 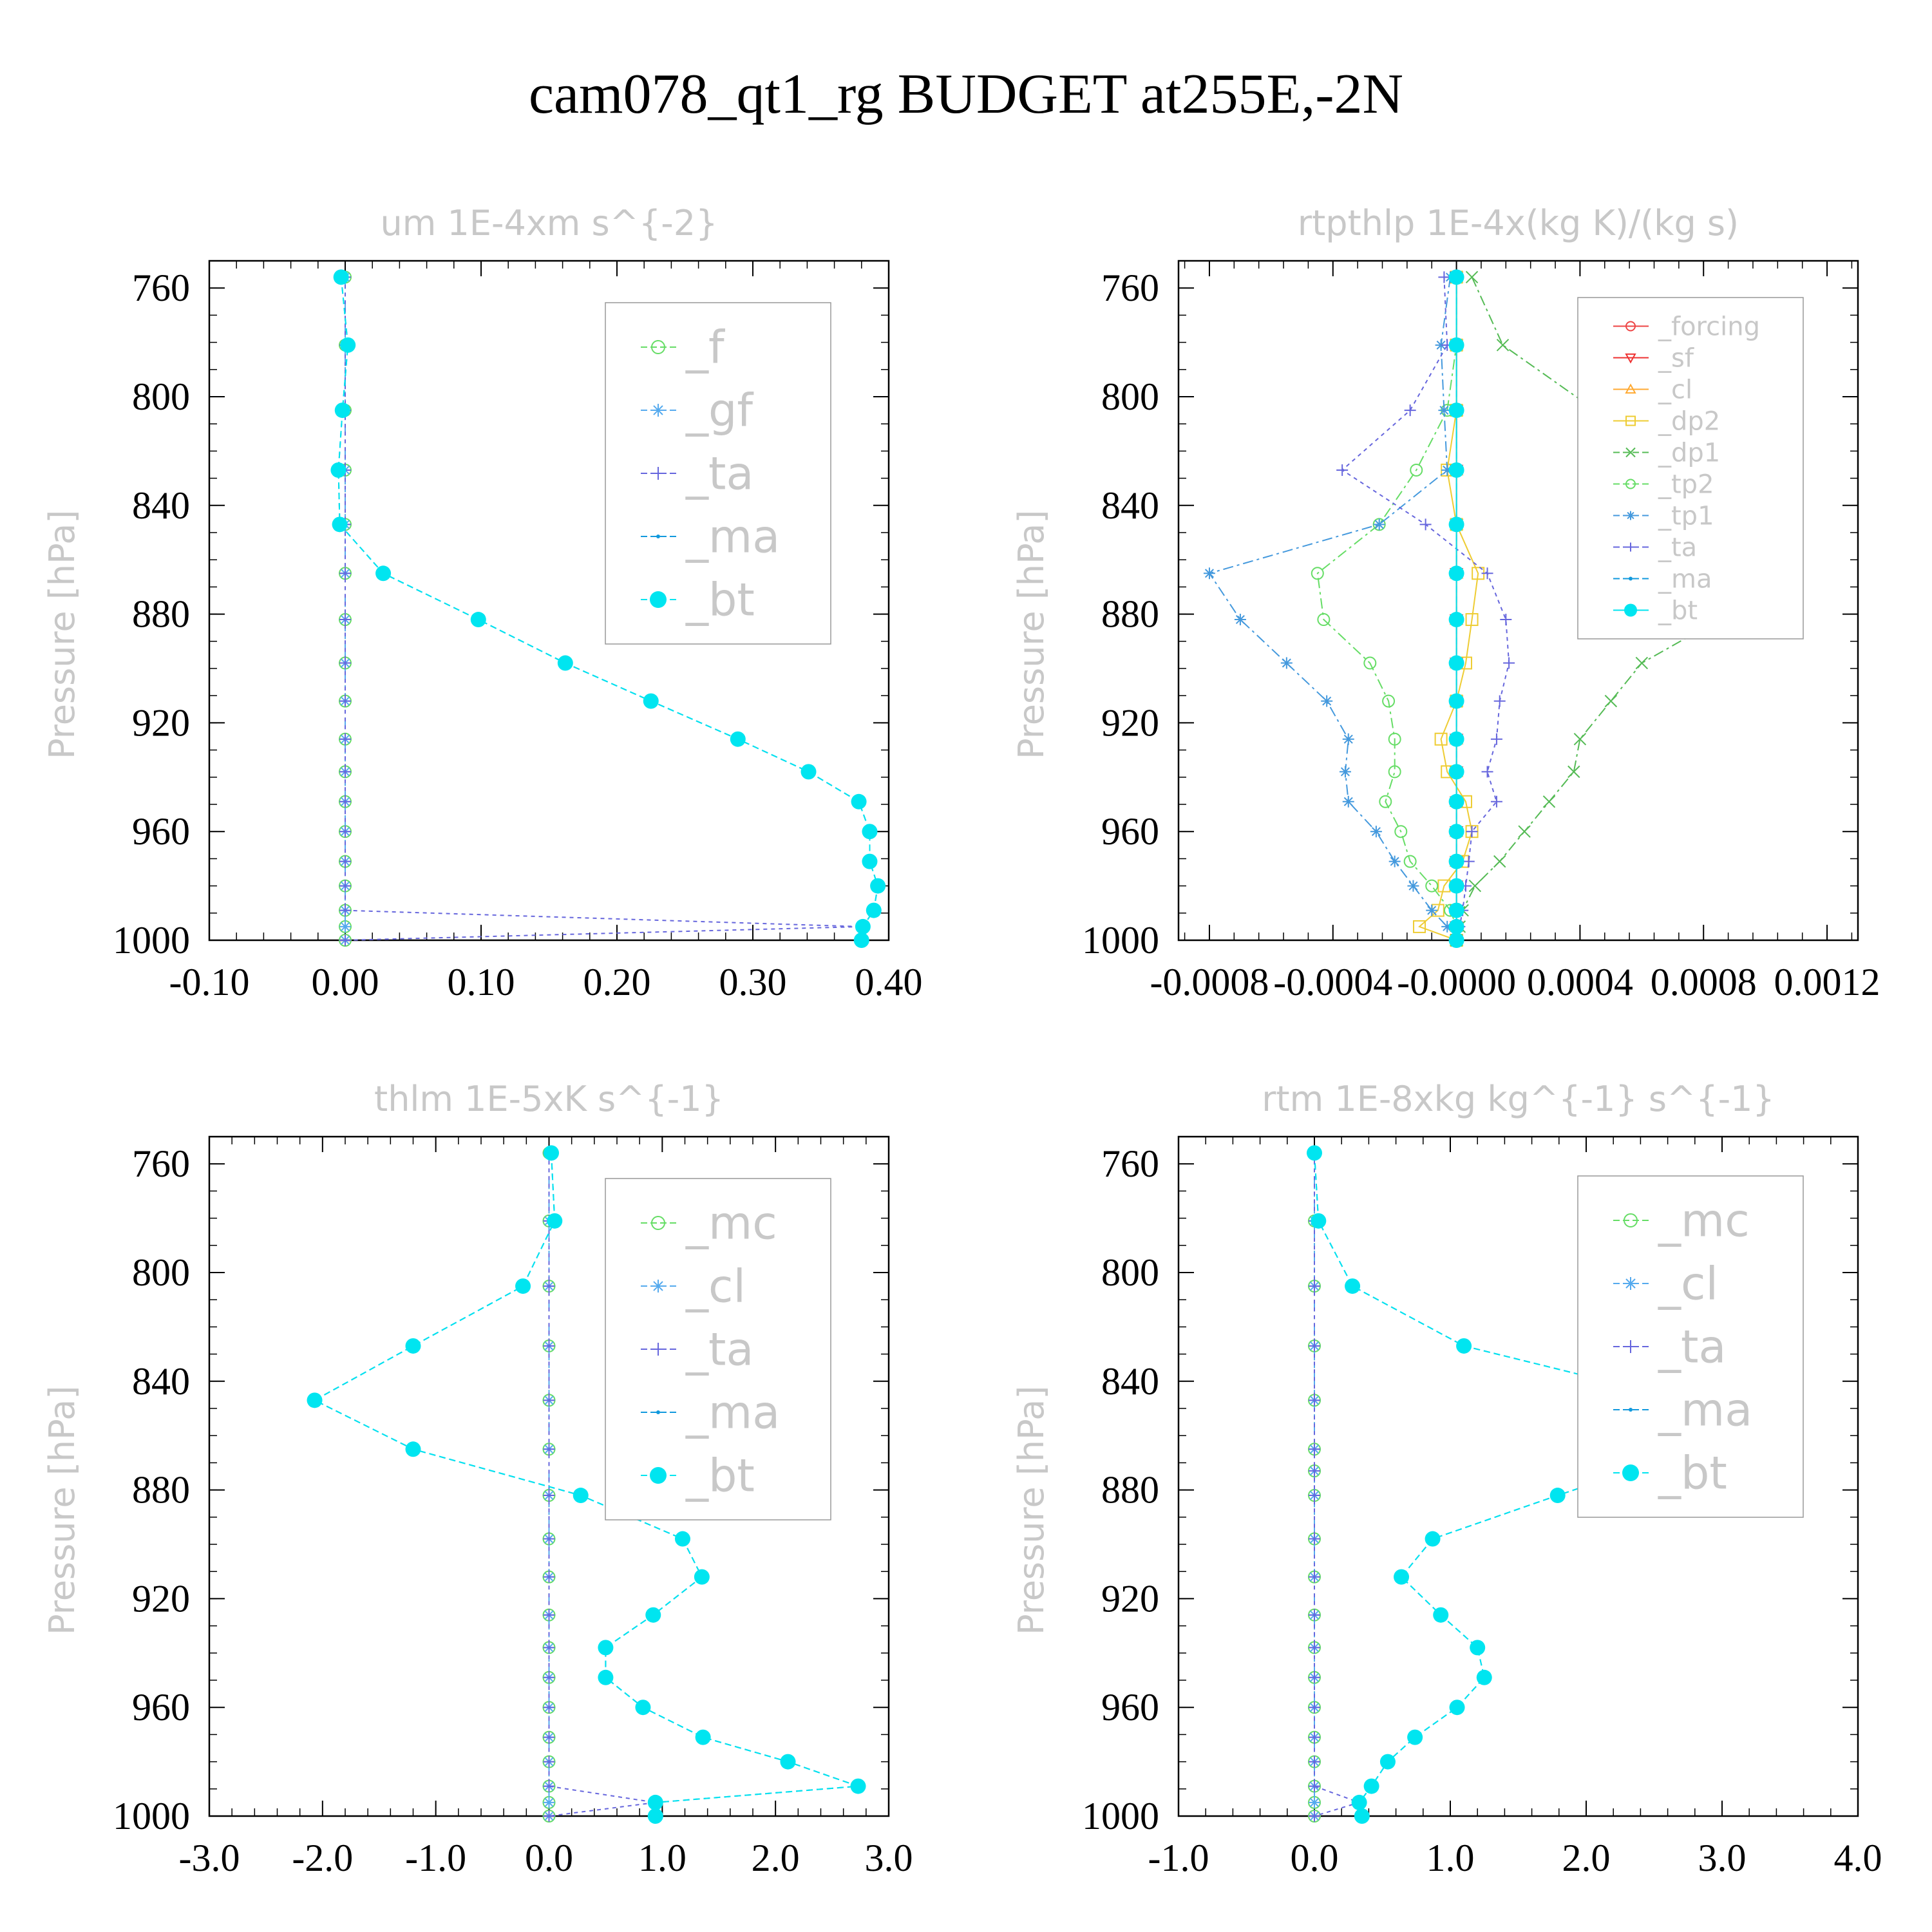 I want to click on x-tick-label: -1.0, so click(x=435, y=1858).